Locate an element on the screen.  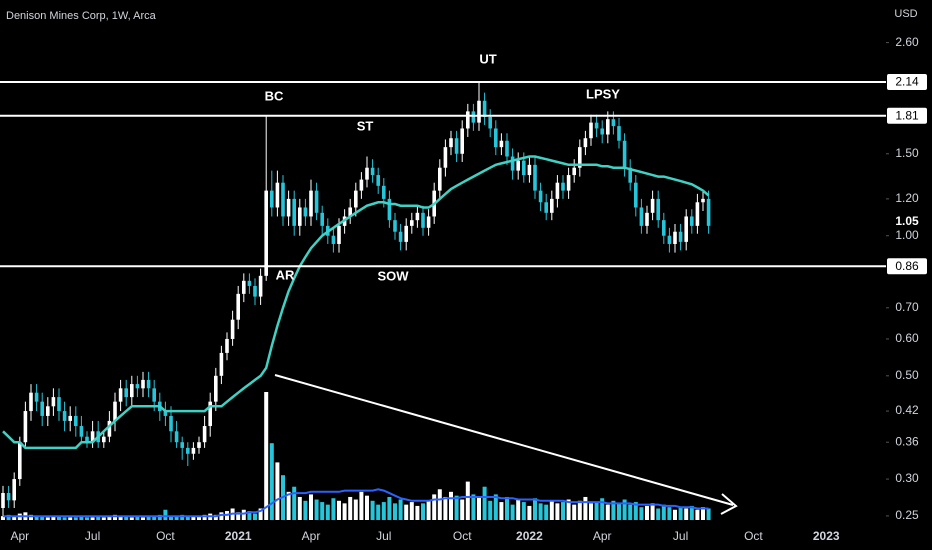
x-tick-label: 2021 is located at coordinates (238, 536).